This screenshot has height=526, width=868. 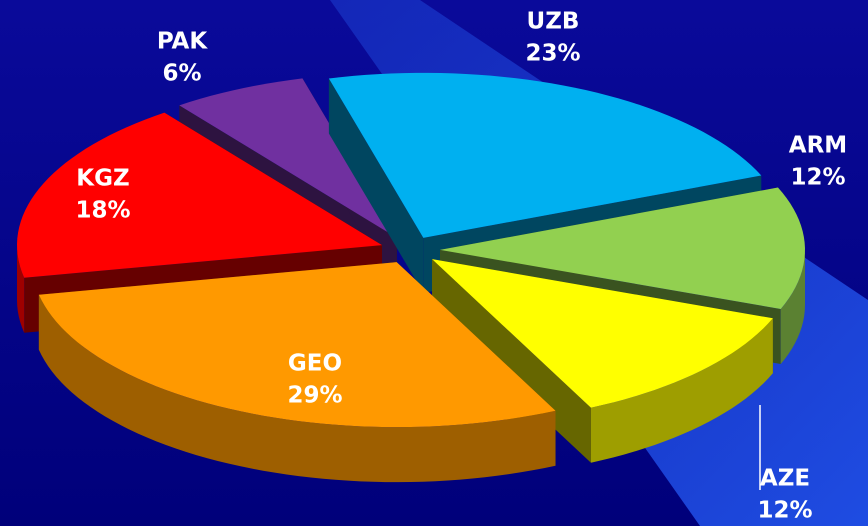 I want to click on slice-value-label: 29%, so click(x=314, y=396).